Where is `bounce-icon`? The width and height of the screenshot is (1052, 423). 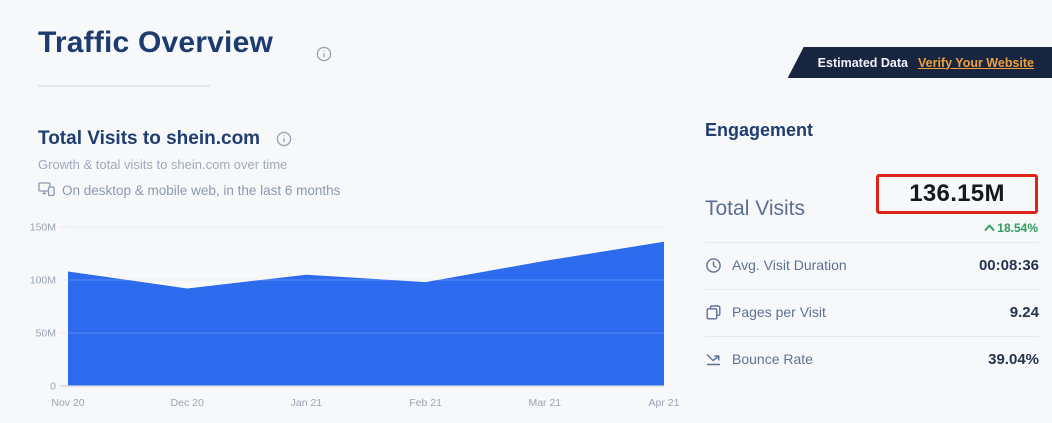 bounce-icon is located at coordinates (713, 359).